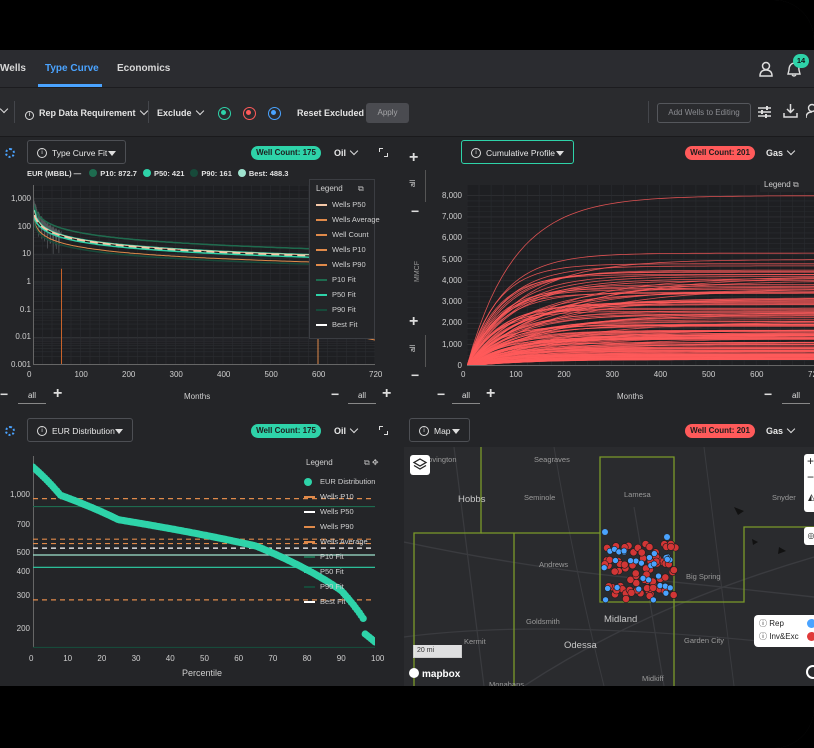  I want to click on compass-icon: ◭, so click(811, 497).